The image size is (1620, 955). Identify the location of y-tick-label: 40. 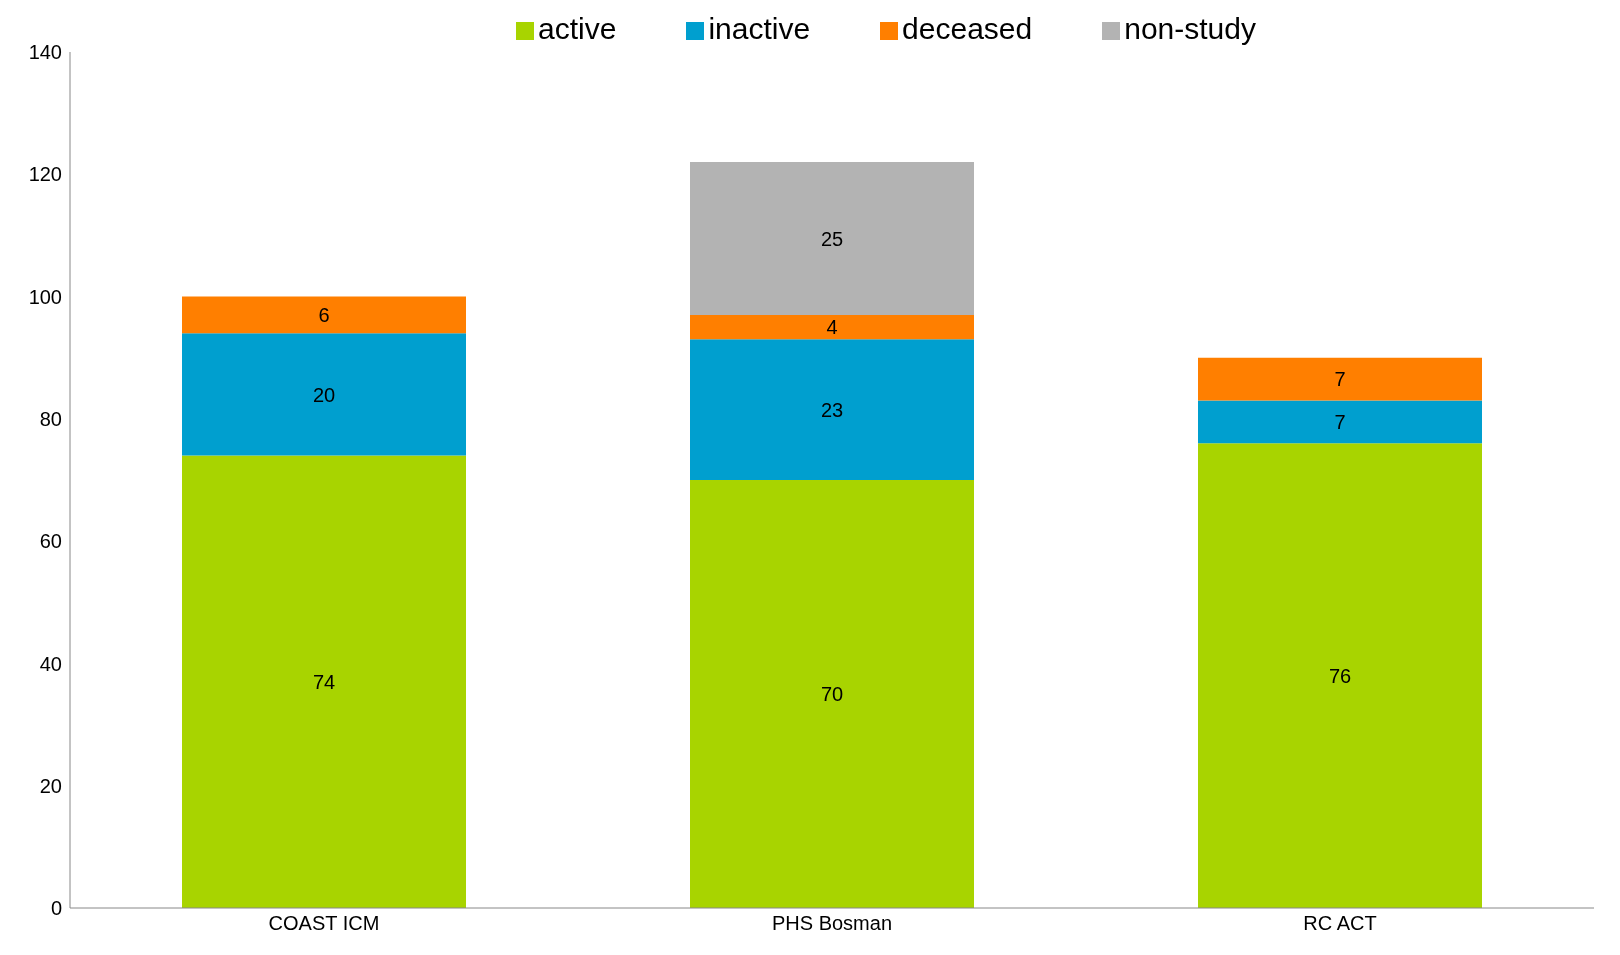
(50, 663).